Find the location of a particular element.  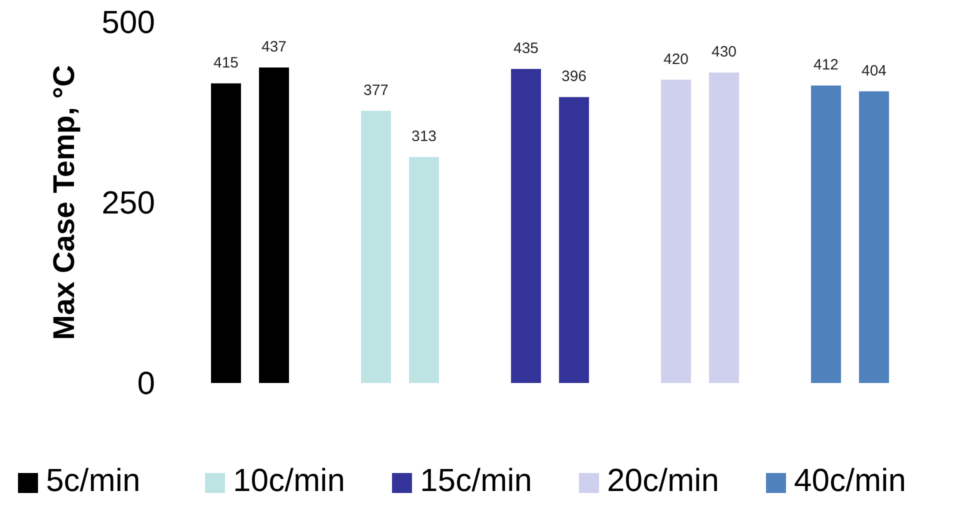

legend-label: 20c/min is located at coordinates (663, 480).